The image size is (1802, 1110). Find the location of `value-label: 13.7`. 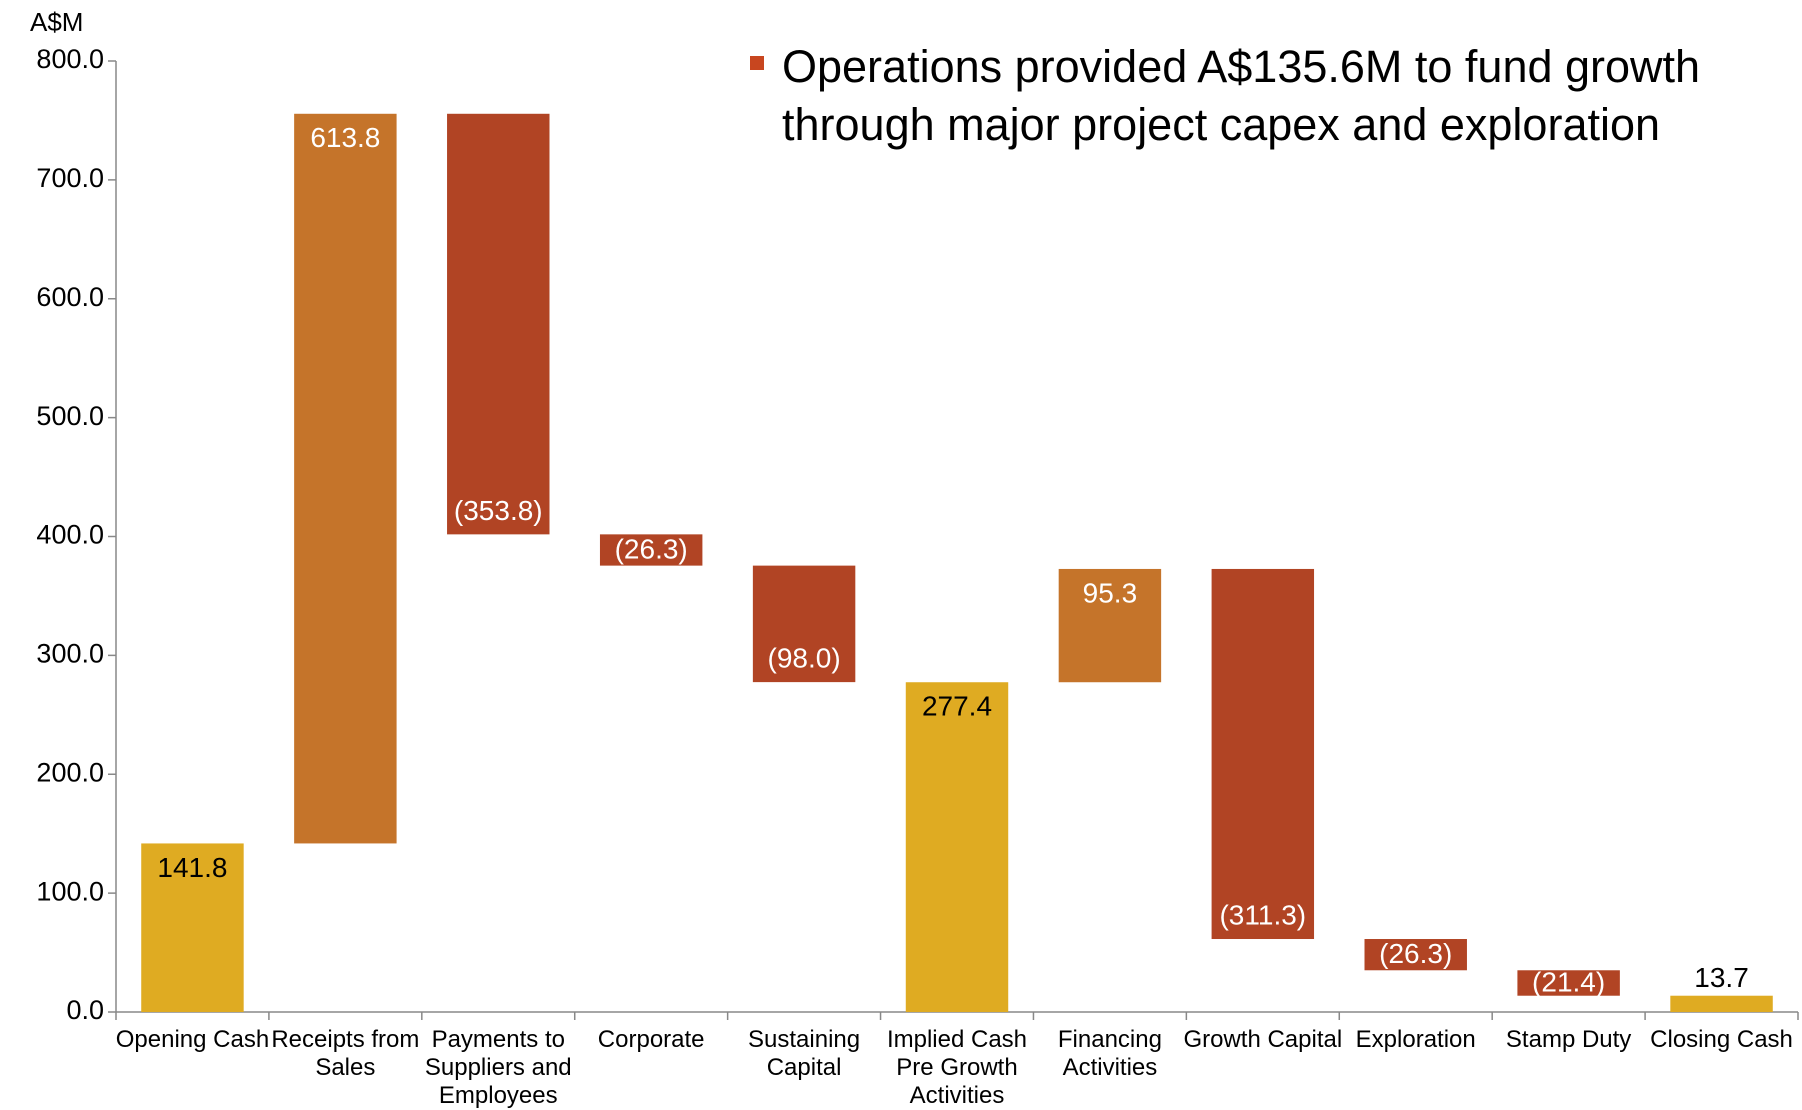

value-label: 13.7 is located at coordinates (1721, 977).